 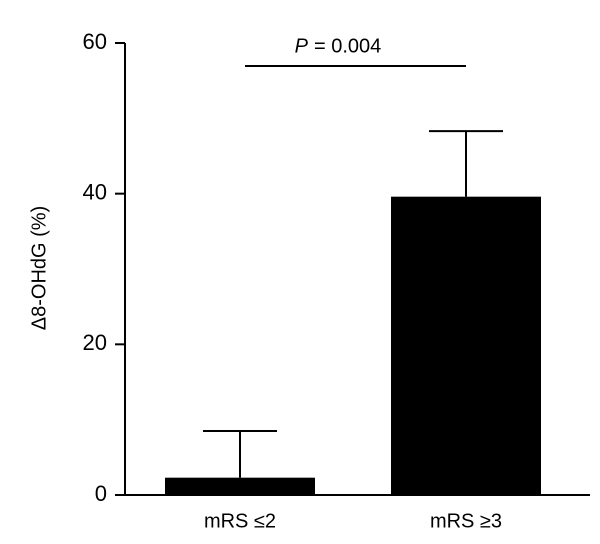 I want to click on y-tick-label: 40, so click(x=95, y=191).